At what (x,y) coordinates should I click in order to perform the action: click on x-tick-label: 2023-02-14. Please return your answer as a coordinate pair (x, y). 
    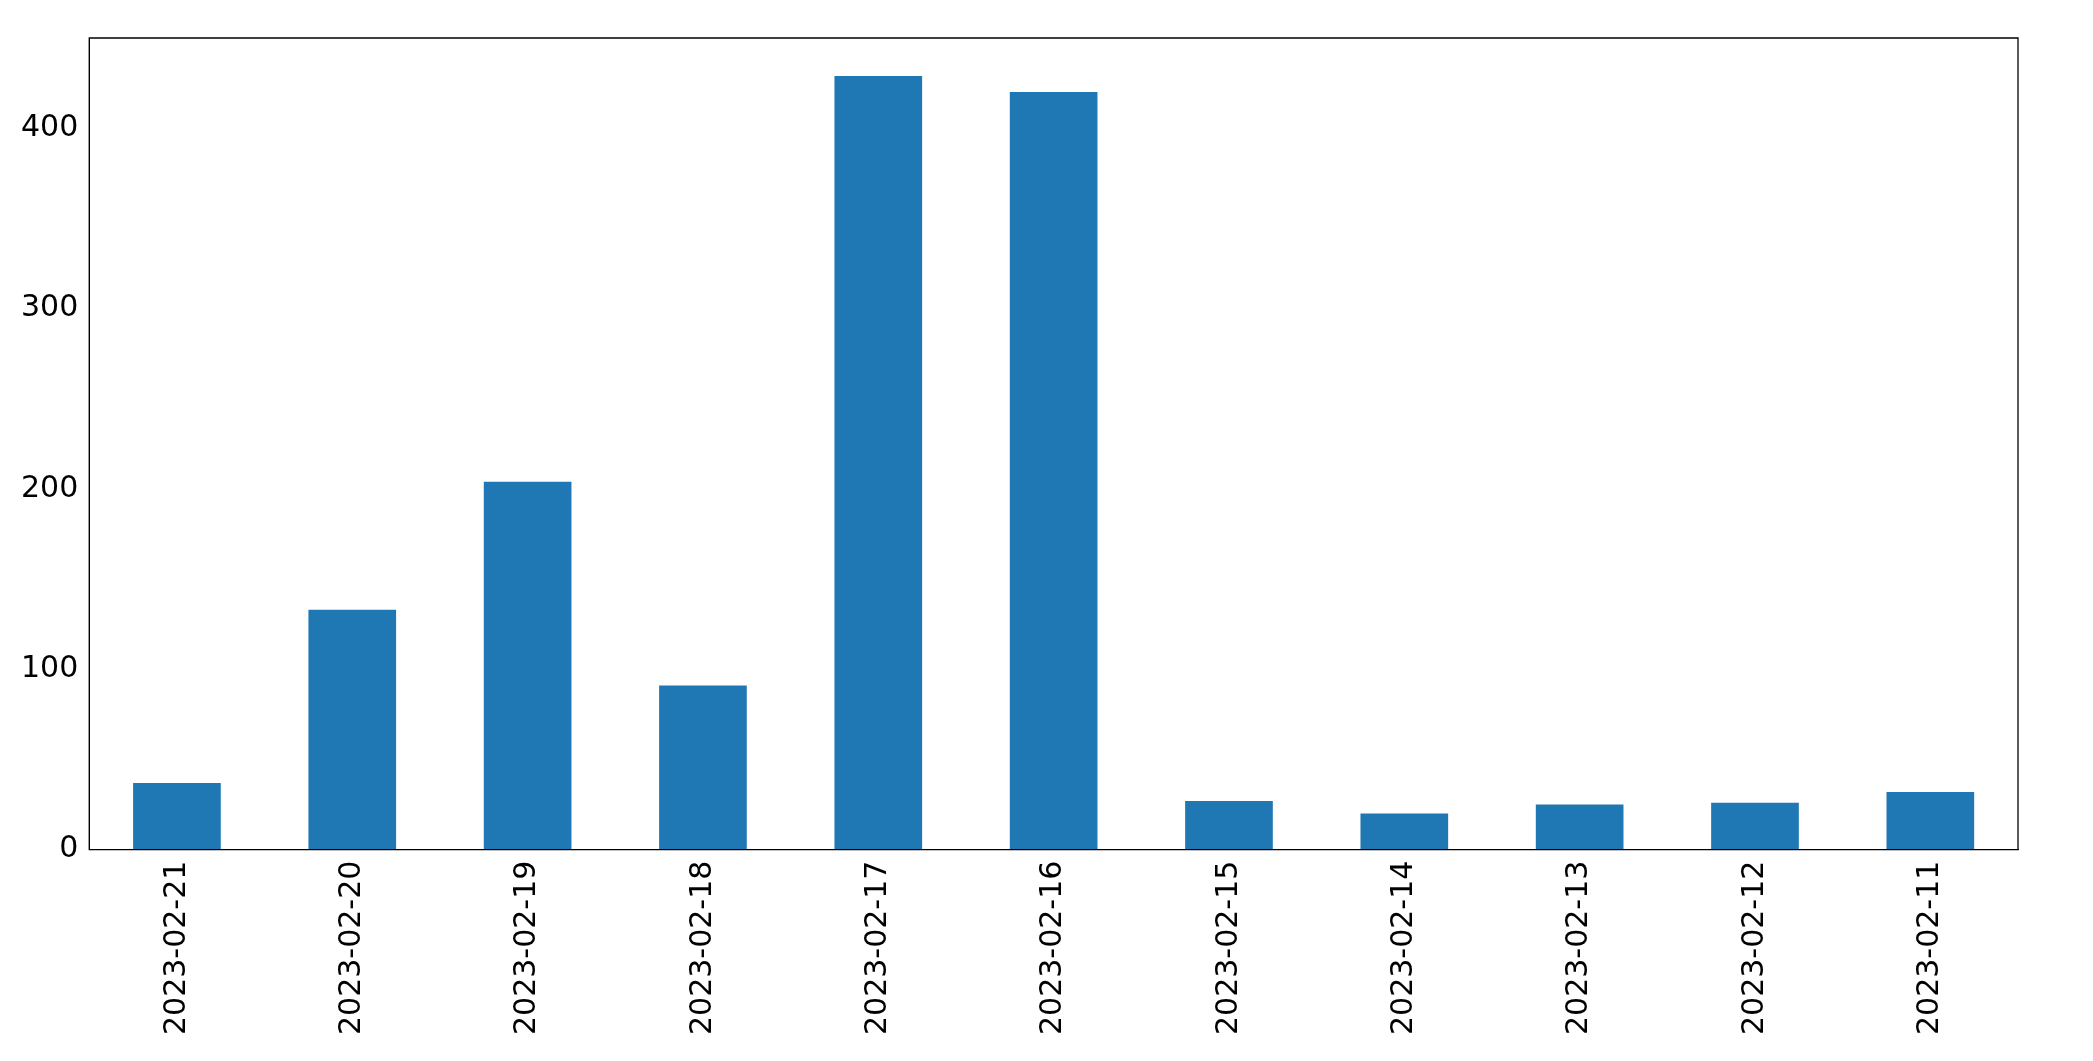
    Looking at the image, I should click on (1402, 948).